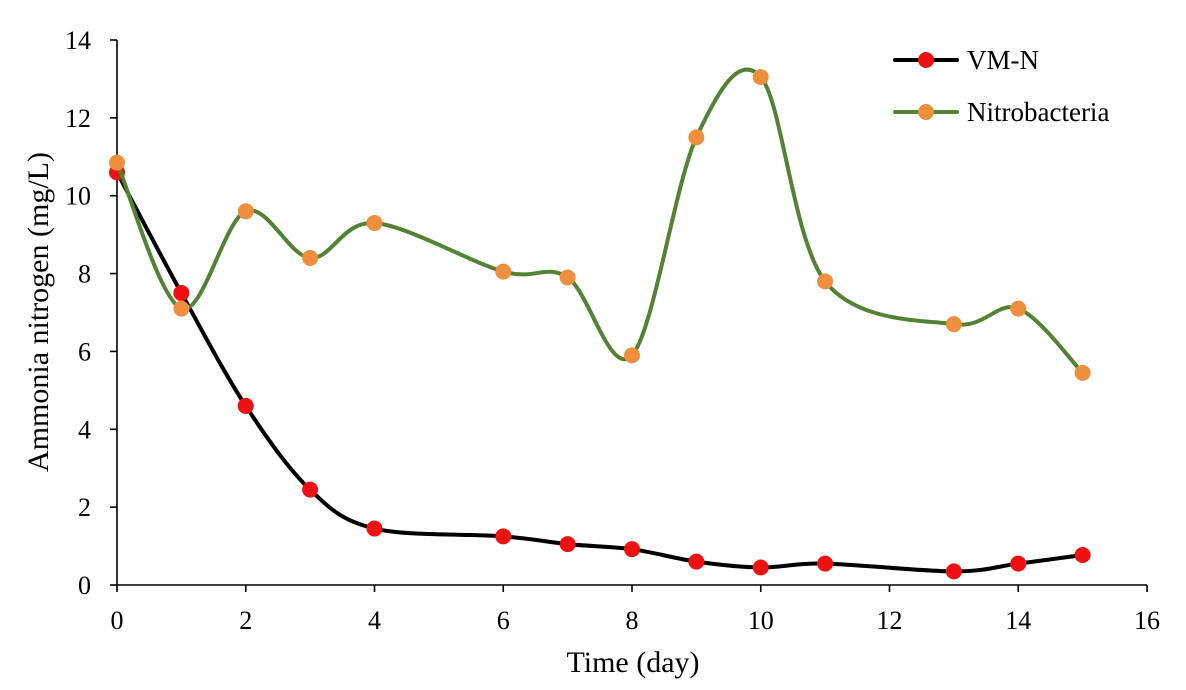 The image size is (1186, 690). I want to click on x-tick-label: 0, so click(117, 620).